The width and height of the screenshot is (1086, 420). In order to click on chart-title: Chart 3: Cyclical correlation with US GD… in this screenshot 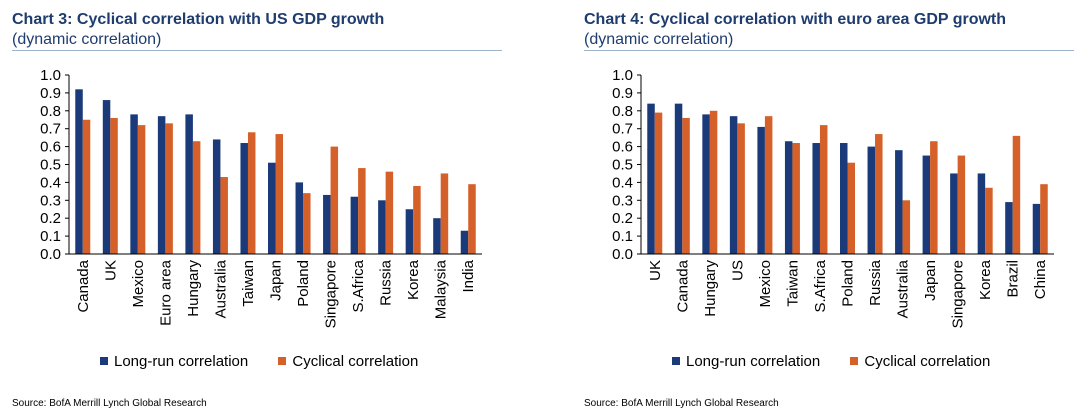, I will do `click(198, 19)`.